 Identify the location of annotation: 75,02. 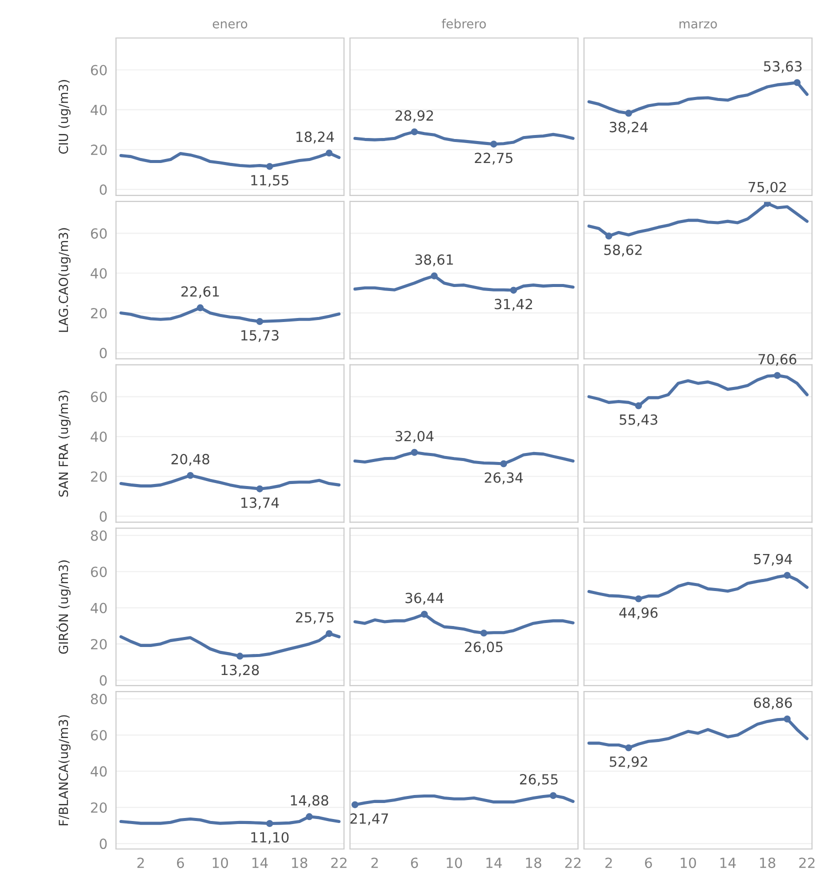
(767, 188).